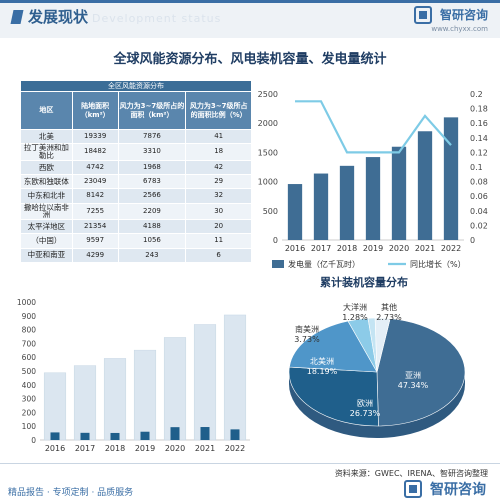  I want to click on y2-tick-label: 0.1, so click(476, 167).